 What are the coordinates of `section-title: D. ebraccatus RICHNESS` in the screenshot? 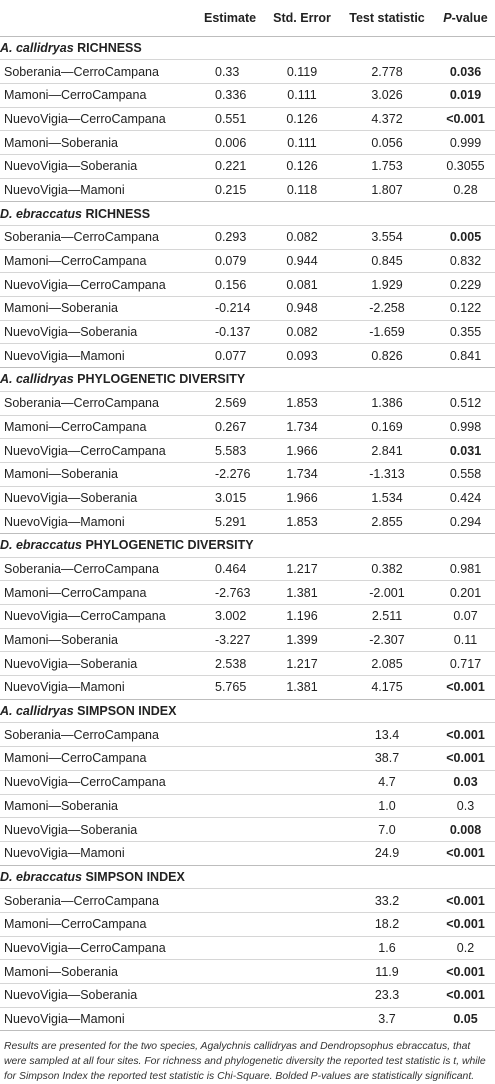 It's located at (247, 213).